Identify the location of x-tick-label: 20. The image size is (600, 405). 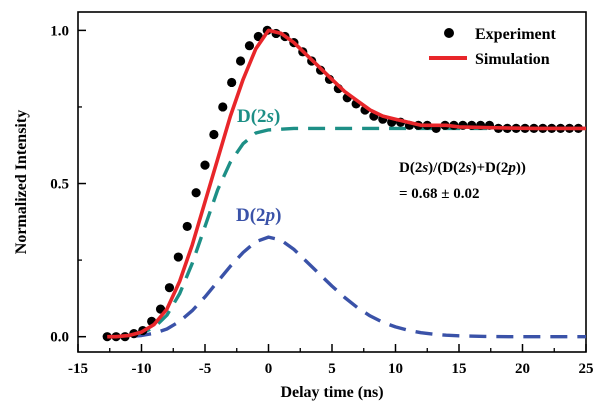
(522, 369).